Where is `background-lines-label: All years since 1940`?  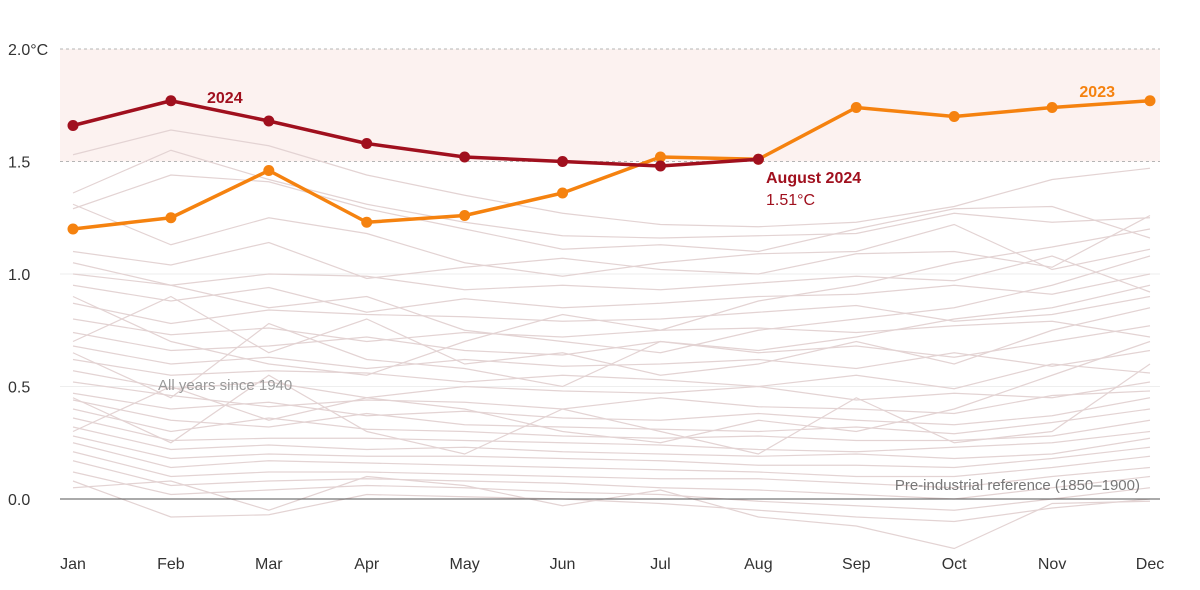 background-lines-label: All years since 1940 is located at coordinates (225, 385).